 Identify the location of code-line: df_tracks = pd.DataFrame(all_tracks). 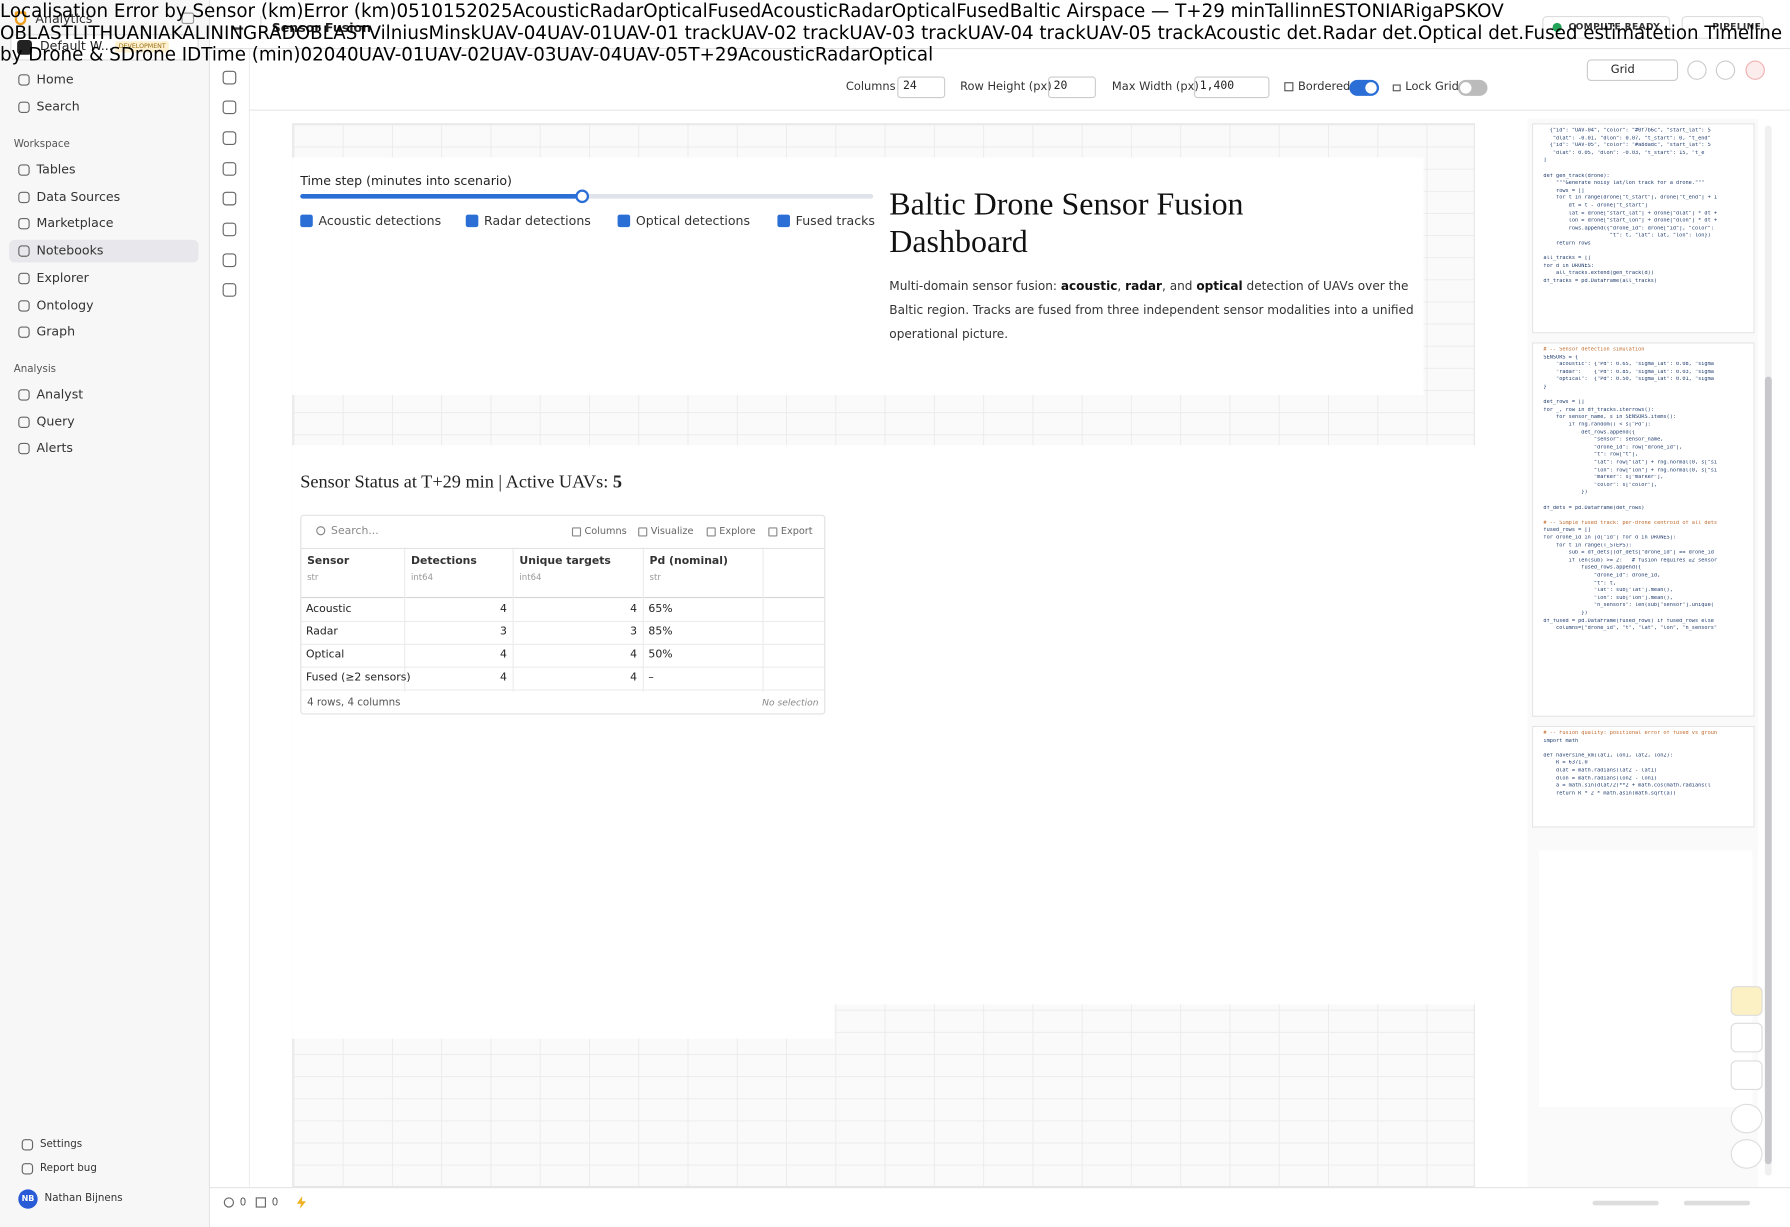
(1600, 281).